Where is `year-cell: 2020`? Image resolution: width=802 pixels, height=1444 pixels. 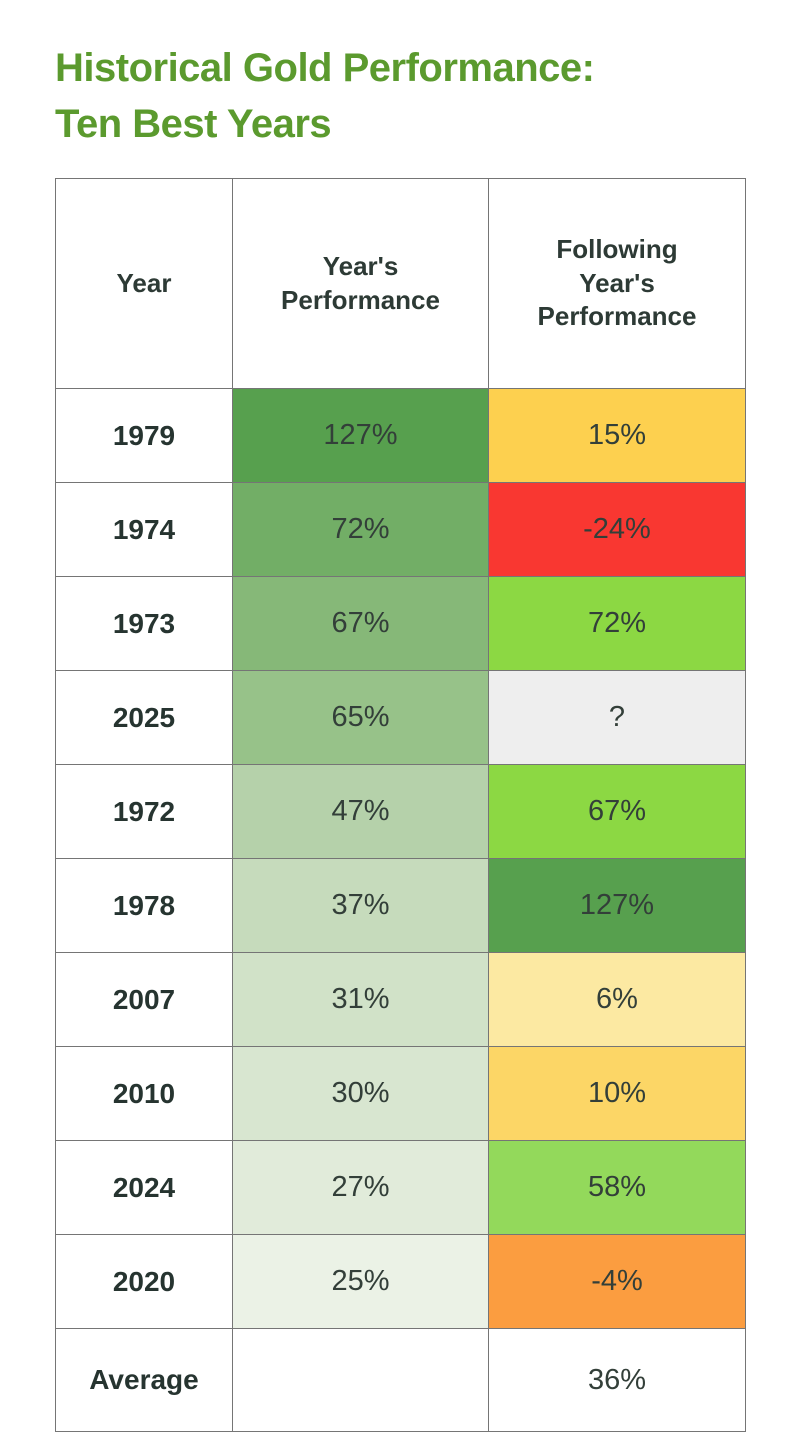 year-cell: 2020 is located at coordinates (144, 1281).